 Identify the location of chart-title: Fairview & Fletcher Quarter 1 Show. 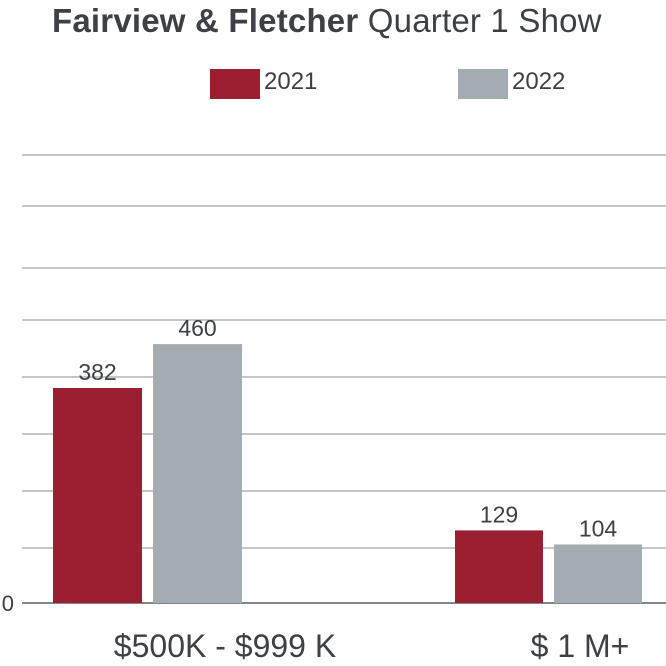
(327, 21).